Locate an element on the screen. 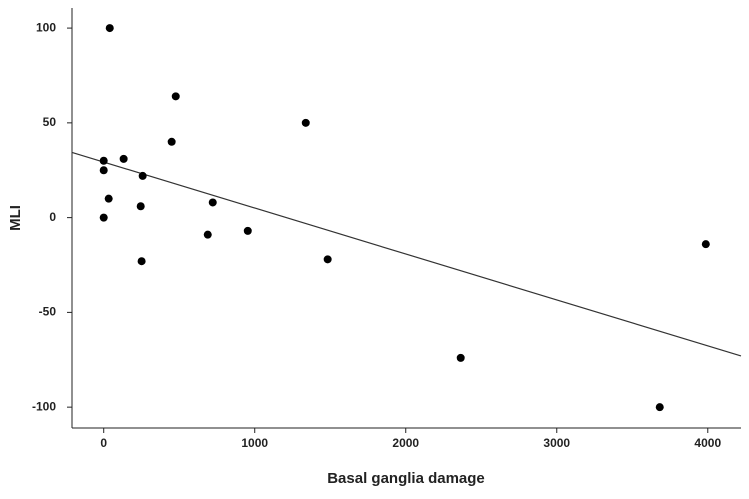  x-tick-label: 3000 is located at coordinates (556, 443).